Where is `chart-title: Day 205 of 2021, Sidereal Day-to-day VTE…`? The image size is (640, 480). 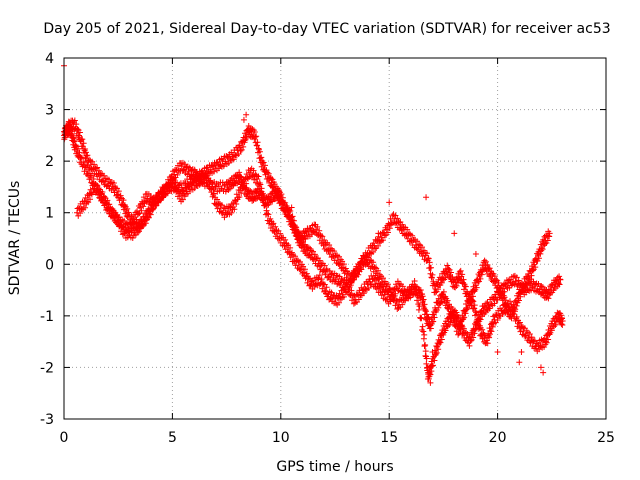 chart-title: Day 205 of 2021, Sidereal Day-to-day VTE… is located at coordinates (326, 29).